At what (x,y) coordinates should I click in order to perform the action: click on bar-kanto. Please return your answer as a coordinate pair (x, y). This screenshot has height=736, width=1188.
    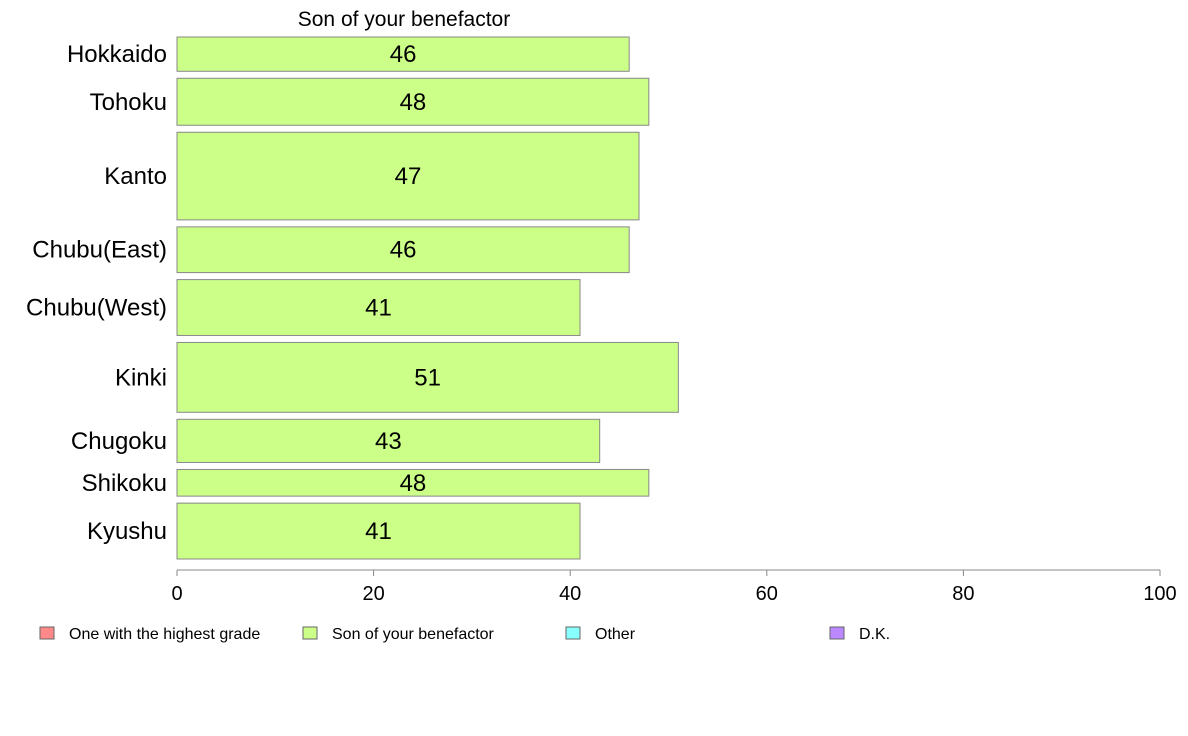
    Looking at the image, I should click on (408, 176).